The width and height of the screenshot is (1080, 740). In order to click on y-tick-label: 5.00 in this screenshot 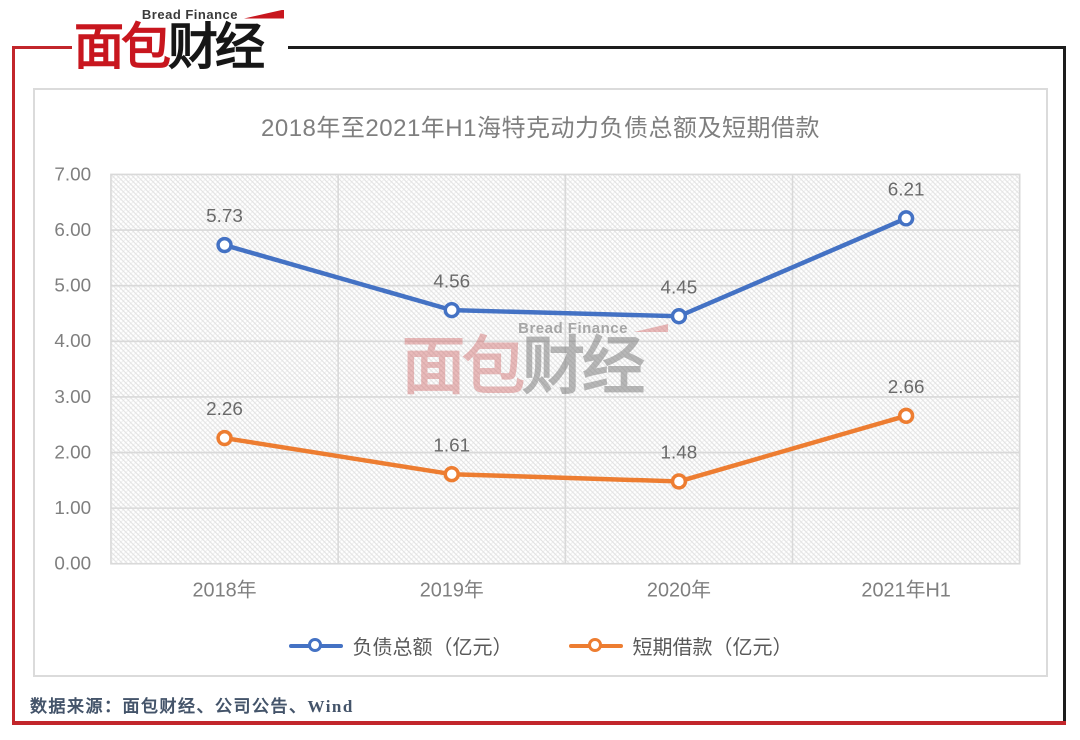, I will do `click(72, 285)`.